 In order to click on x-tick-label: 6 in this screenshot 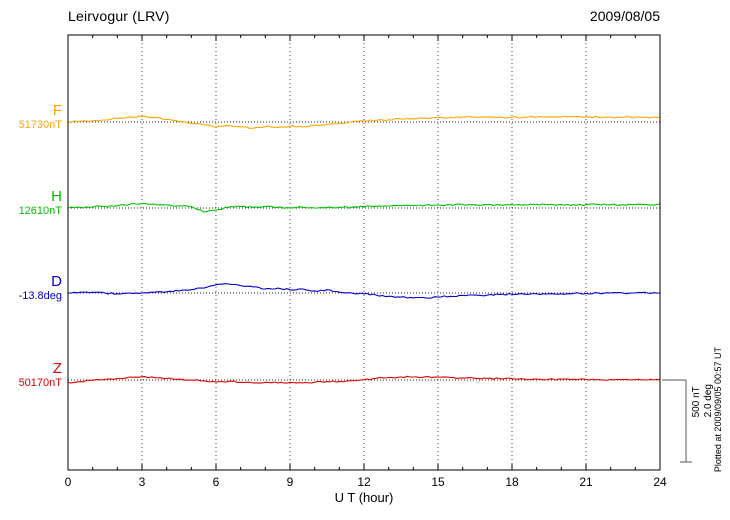, I will do `click(216, 482)`.